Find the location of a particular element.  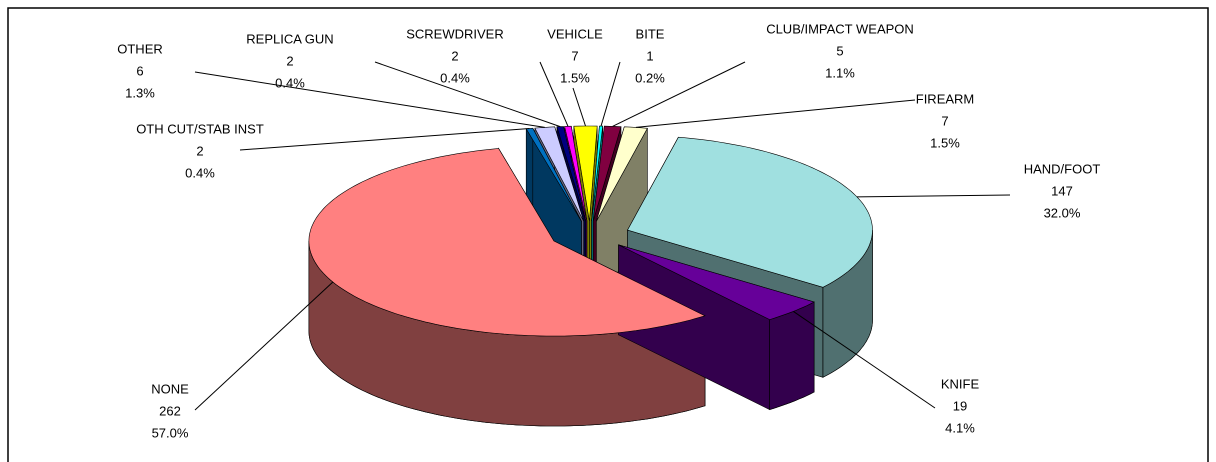

percent-label: 0.2% is located at coordinates (650, 77).